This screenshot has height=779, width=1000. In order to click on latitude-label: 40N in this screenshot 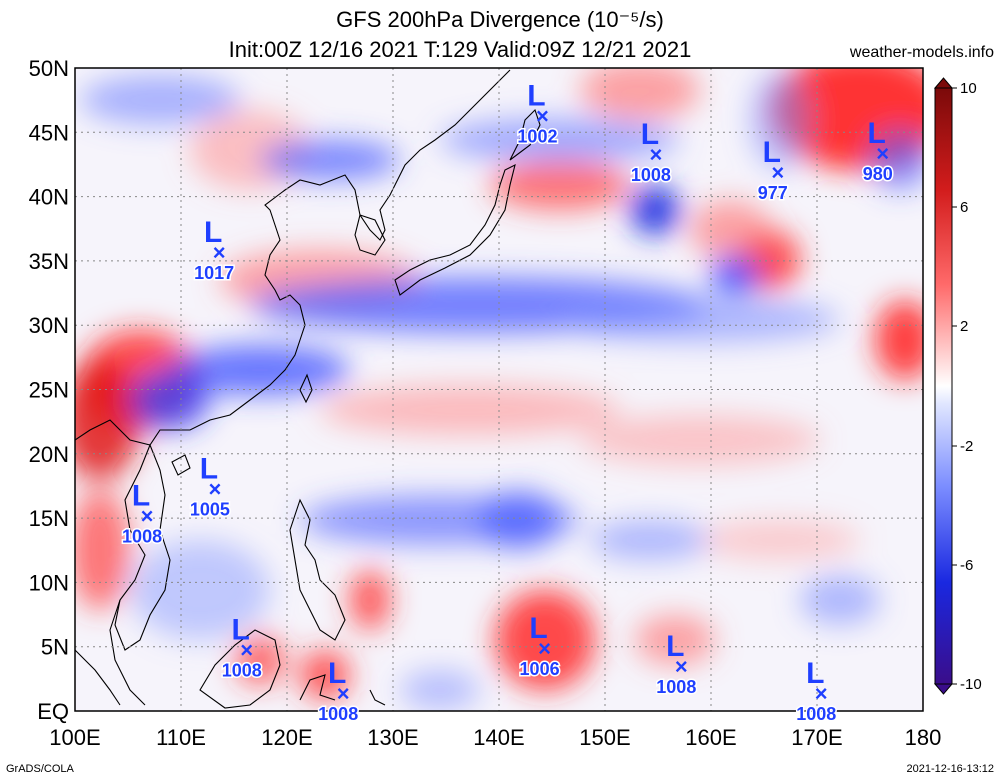, I will do `click(49, 197)`.